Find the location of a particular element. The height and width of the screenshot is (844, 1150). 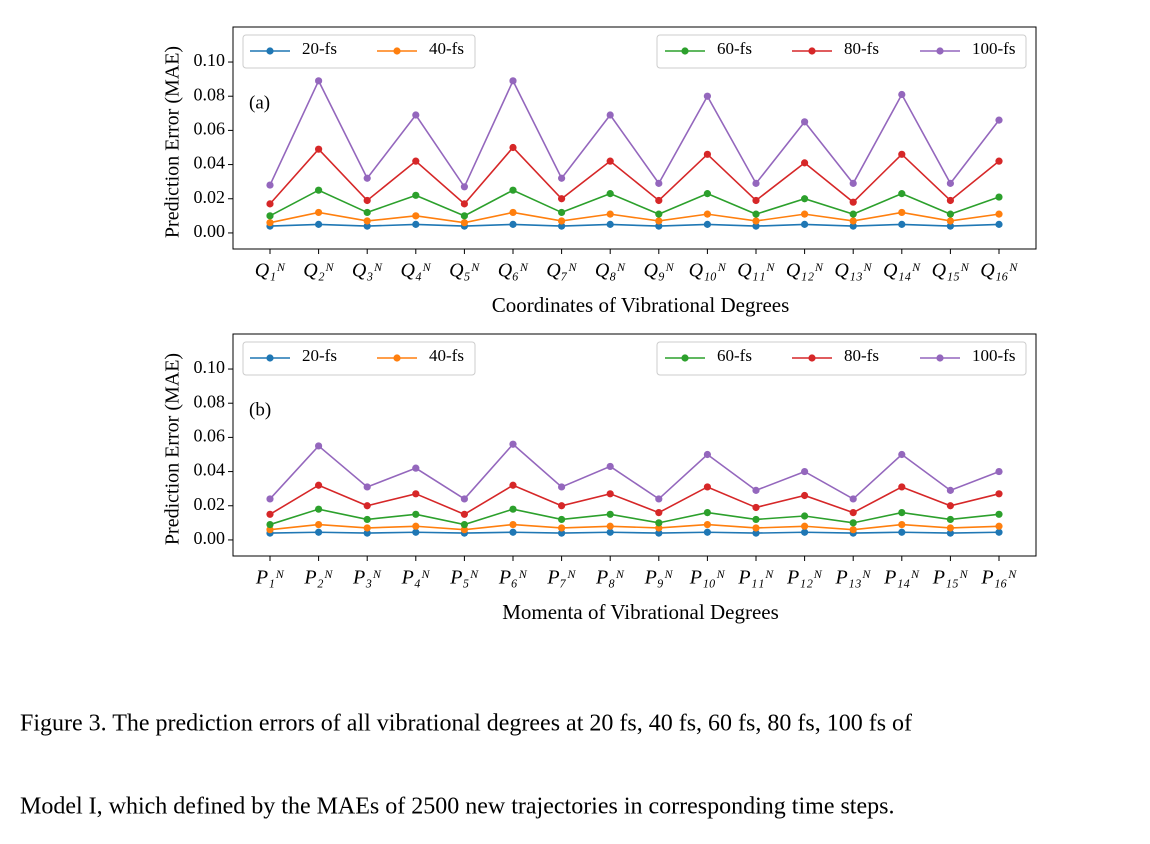

y-tick-label: 0.00 is located at coordinates (210, 231).